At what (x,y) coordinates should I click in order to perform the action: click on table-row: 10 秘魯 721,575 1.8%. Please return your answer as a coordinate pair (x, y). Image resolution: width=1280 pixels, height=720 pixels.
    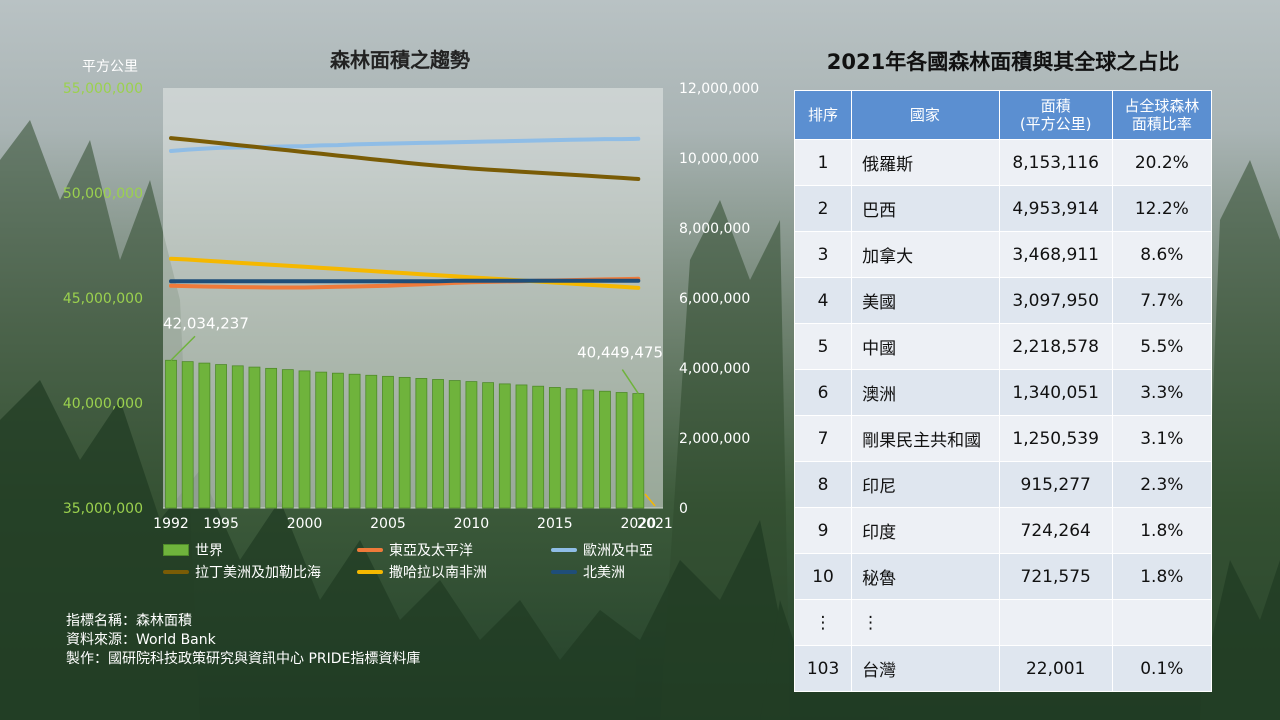
    Looking at the image, I should click on (1003, 576).